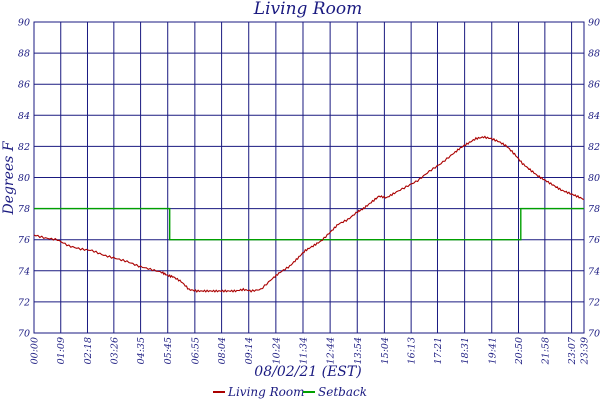  What do you see at coordinates (266, 392) in the screenshot?
I see `legend-label-living-room: Living Room` at bounding box center [266, 392].